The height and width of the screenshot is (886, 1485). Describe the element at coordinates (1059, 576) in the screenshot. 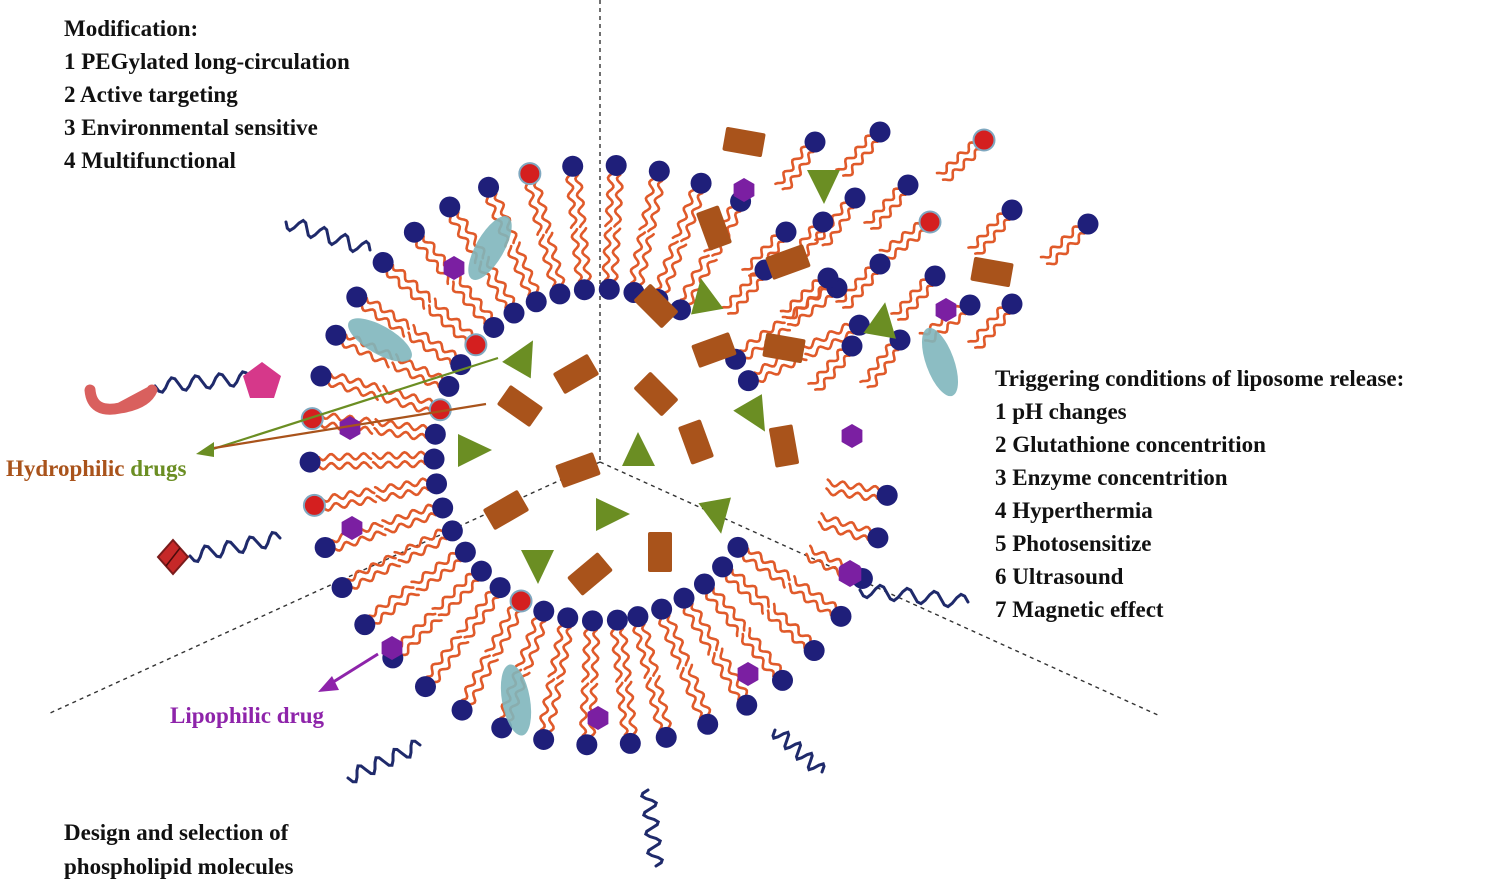

I see `trigger-item: 6 Ultrasound` at that location.